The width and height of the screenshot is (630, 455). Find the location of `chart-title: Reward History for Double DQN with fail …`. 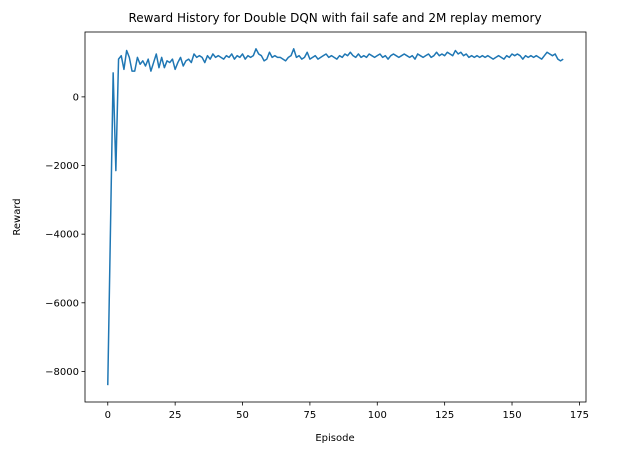

chart-title: Reward History for Double DQN with fail … is located at coordinates (334, 18).